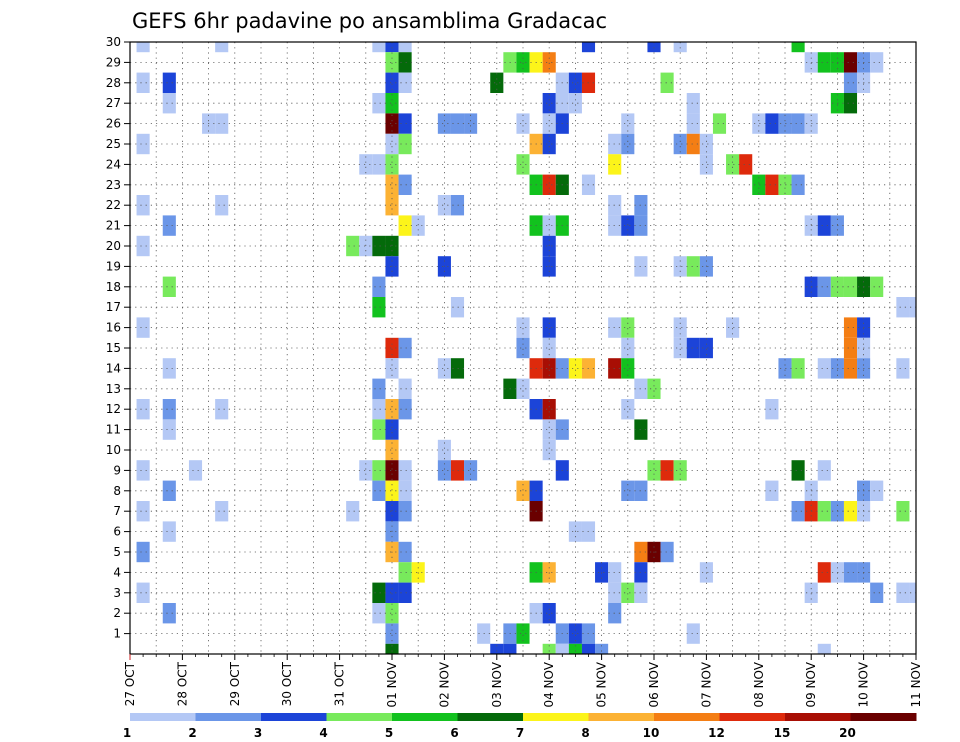 This screenshot has width=960, height=742. Describe the element at coordinates (847, 733) in the screenshot. I see `colorbar-level-label: 20` at that location.